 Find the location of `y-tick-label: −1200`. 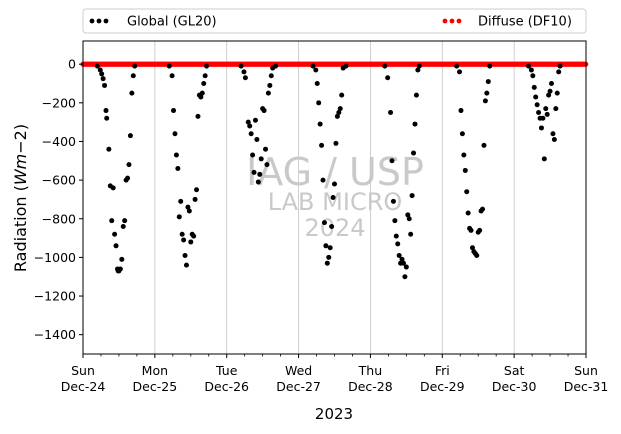

y-tick-label: −1200 is located at coordinates (55, 296).